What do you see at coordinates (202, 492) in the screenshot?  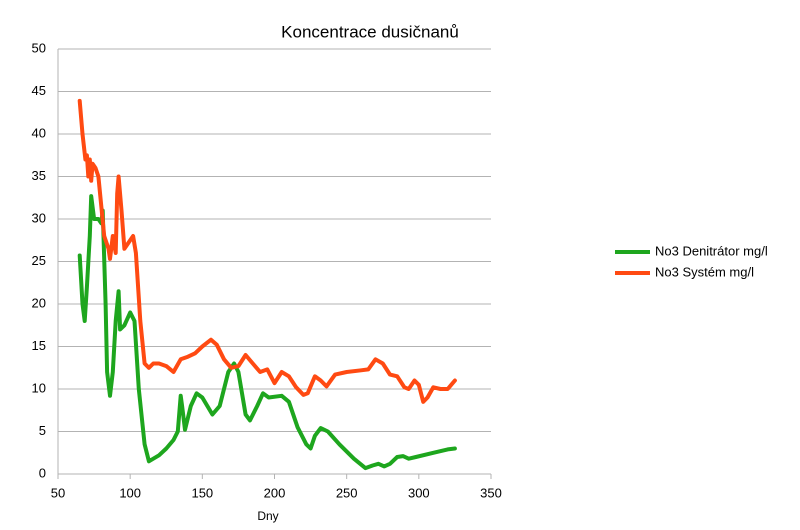 I see `x-tick-label: 150` at bounding box center [202, 492].